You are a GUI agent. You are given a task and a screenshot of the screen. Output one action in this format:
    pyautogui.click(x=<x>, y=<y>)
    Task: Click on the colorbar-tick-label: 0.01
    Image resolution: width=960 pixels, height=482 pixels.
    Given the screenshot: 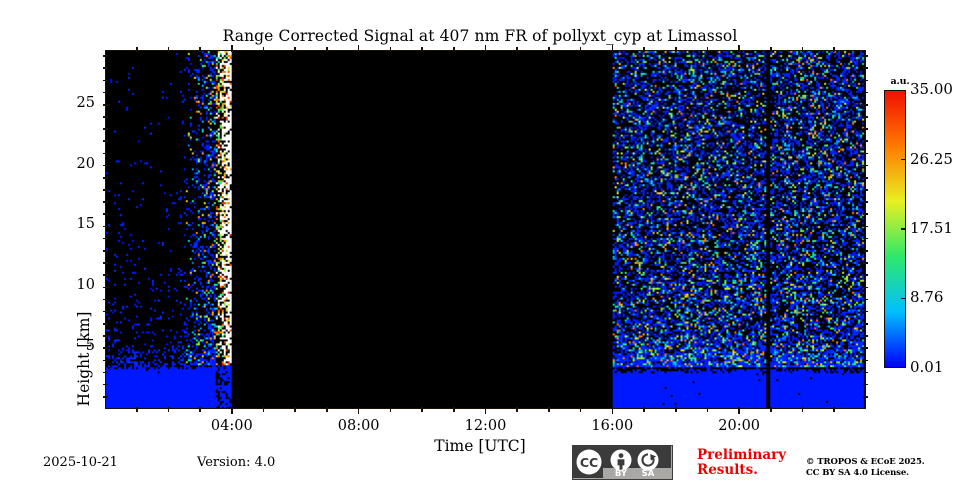 What is the action you would take?
    pyautogui.click(x=927, y=367)
    